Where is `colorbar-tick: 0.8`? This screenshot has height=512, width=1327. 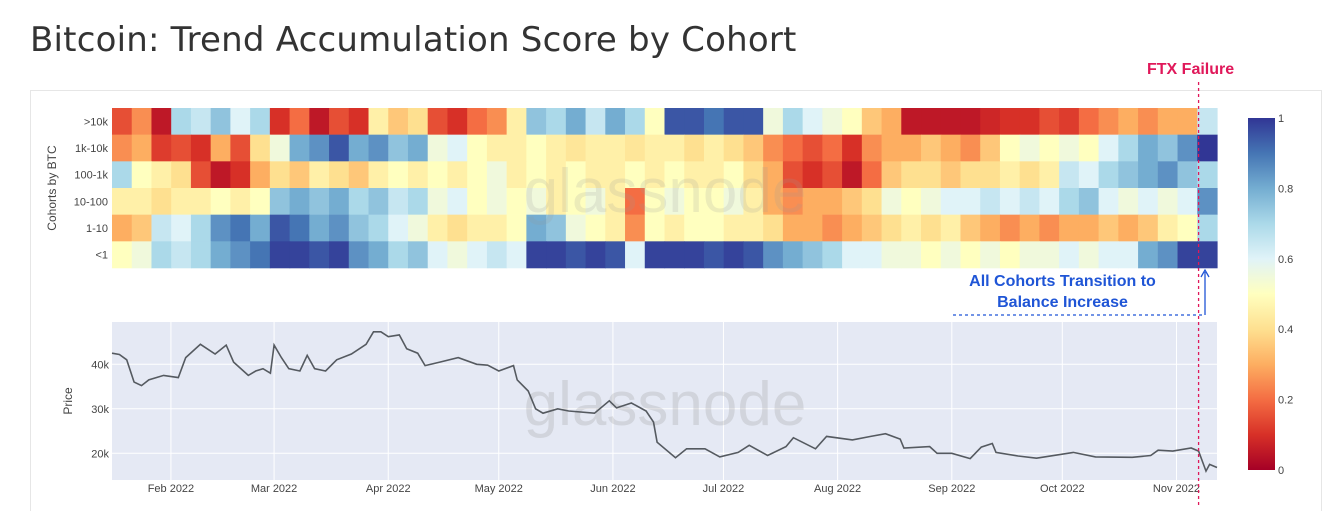
colorbar-tick: 0.8 is located at coordinates (1285, 189).